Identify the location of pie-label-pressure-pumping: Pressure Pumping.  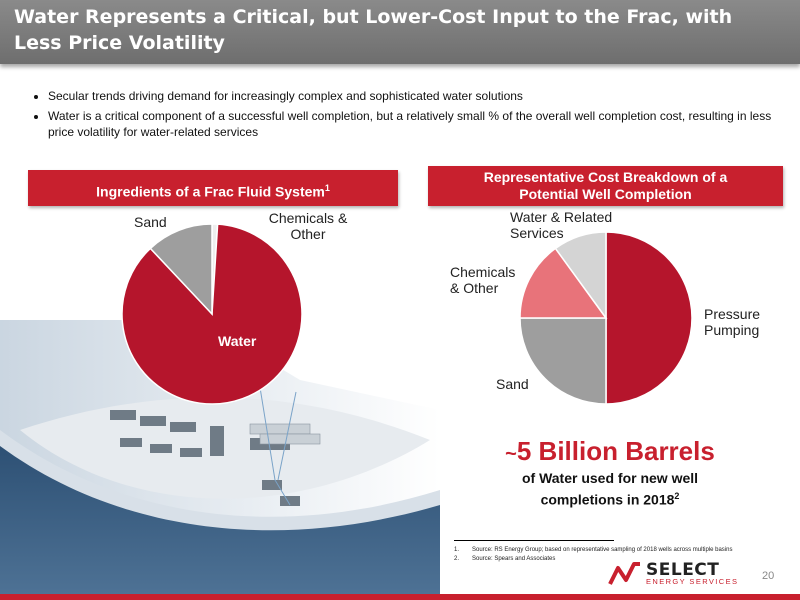
(732, 322).